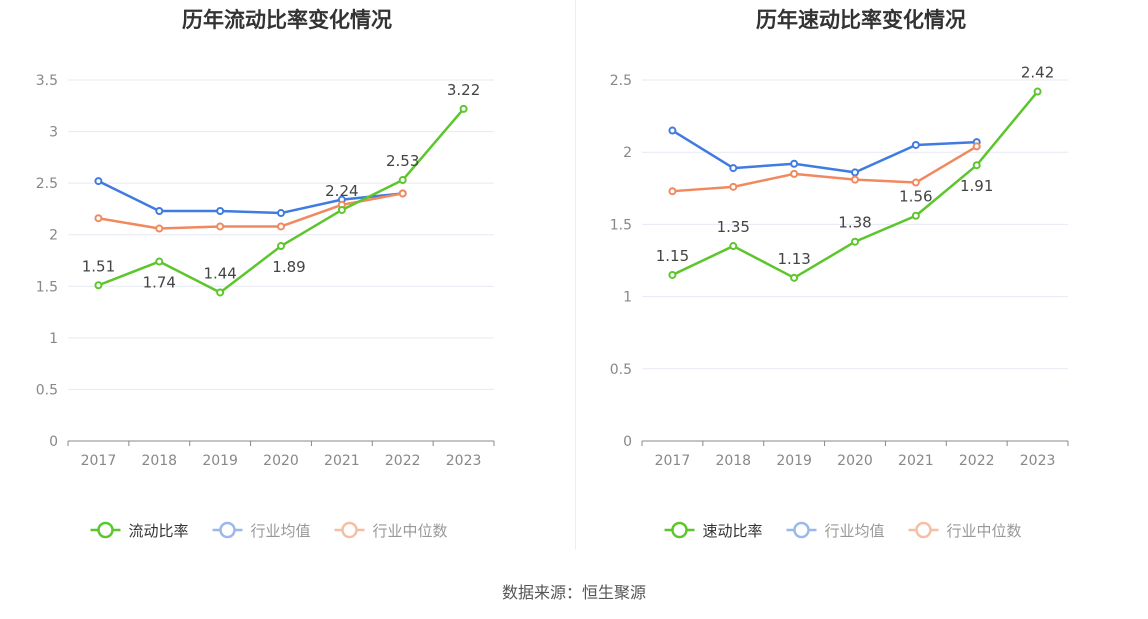 This screenshot has width=1148, height=619. I want to click on legend-item: 流动比率, so click(139, 530).